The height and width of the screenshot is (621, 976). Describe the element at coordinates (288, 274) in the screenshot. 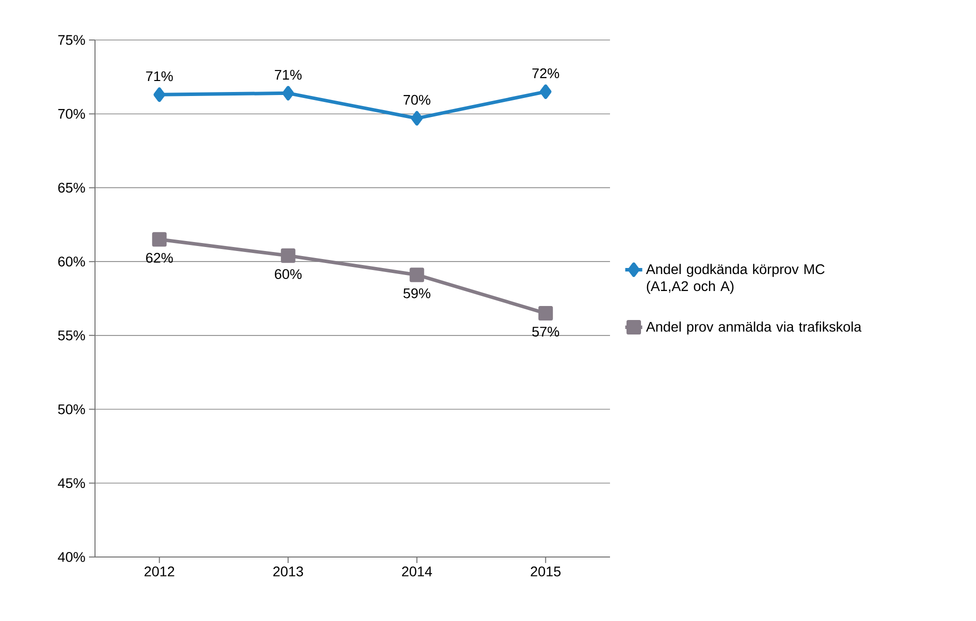

I see `data-label: 60%` at that location.